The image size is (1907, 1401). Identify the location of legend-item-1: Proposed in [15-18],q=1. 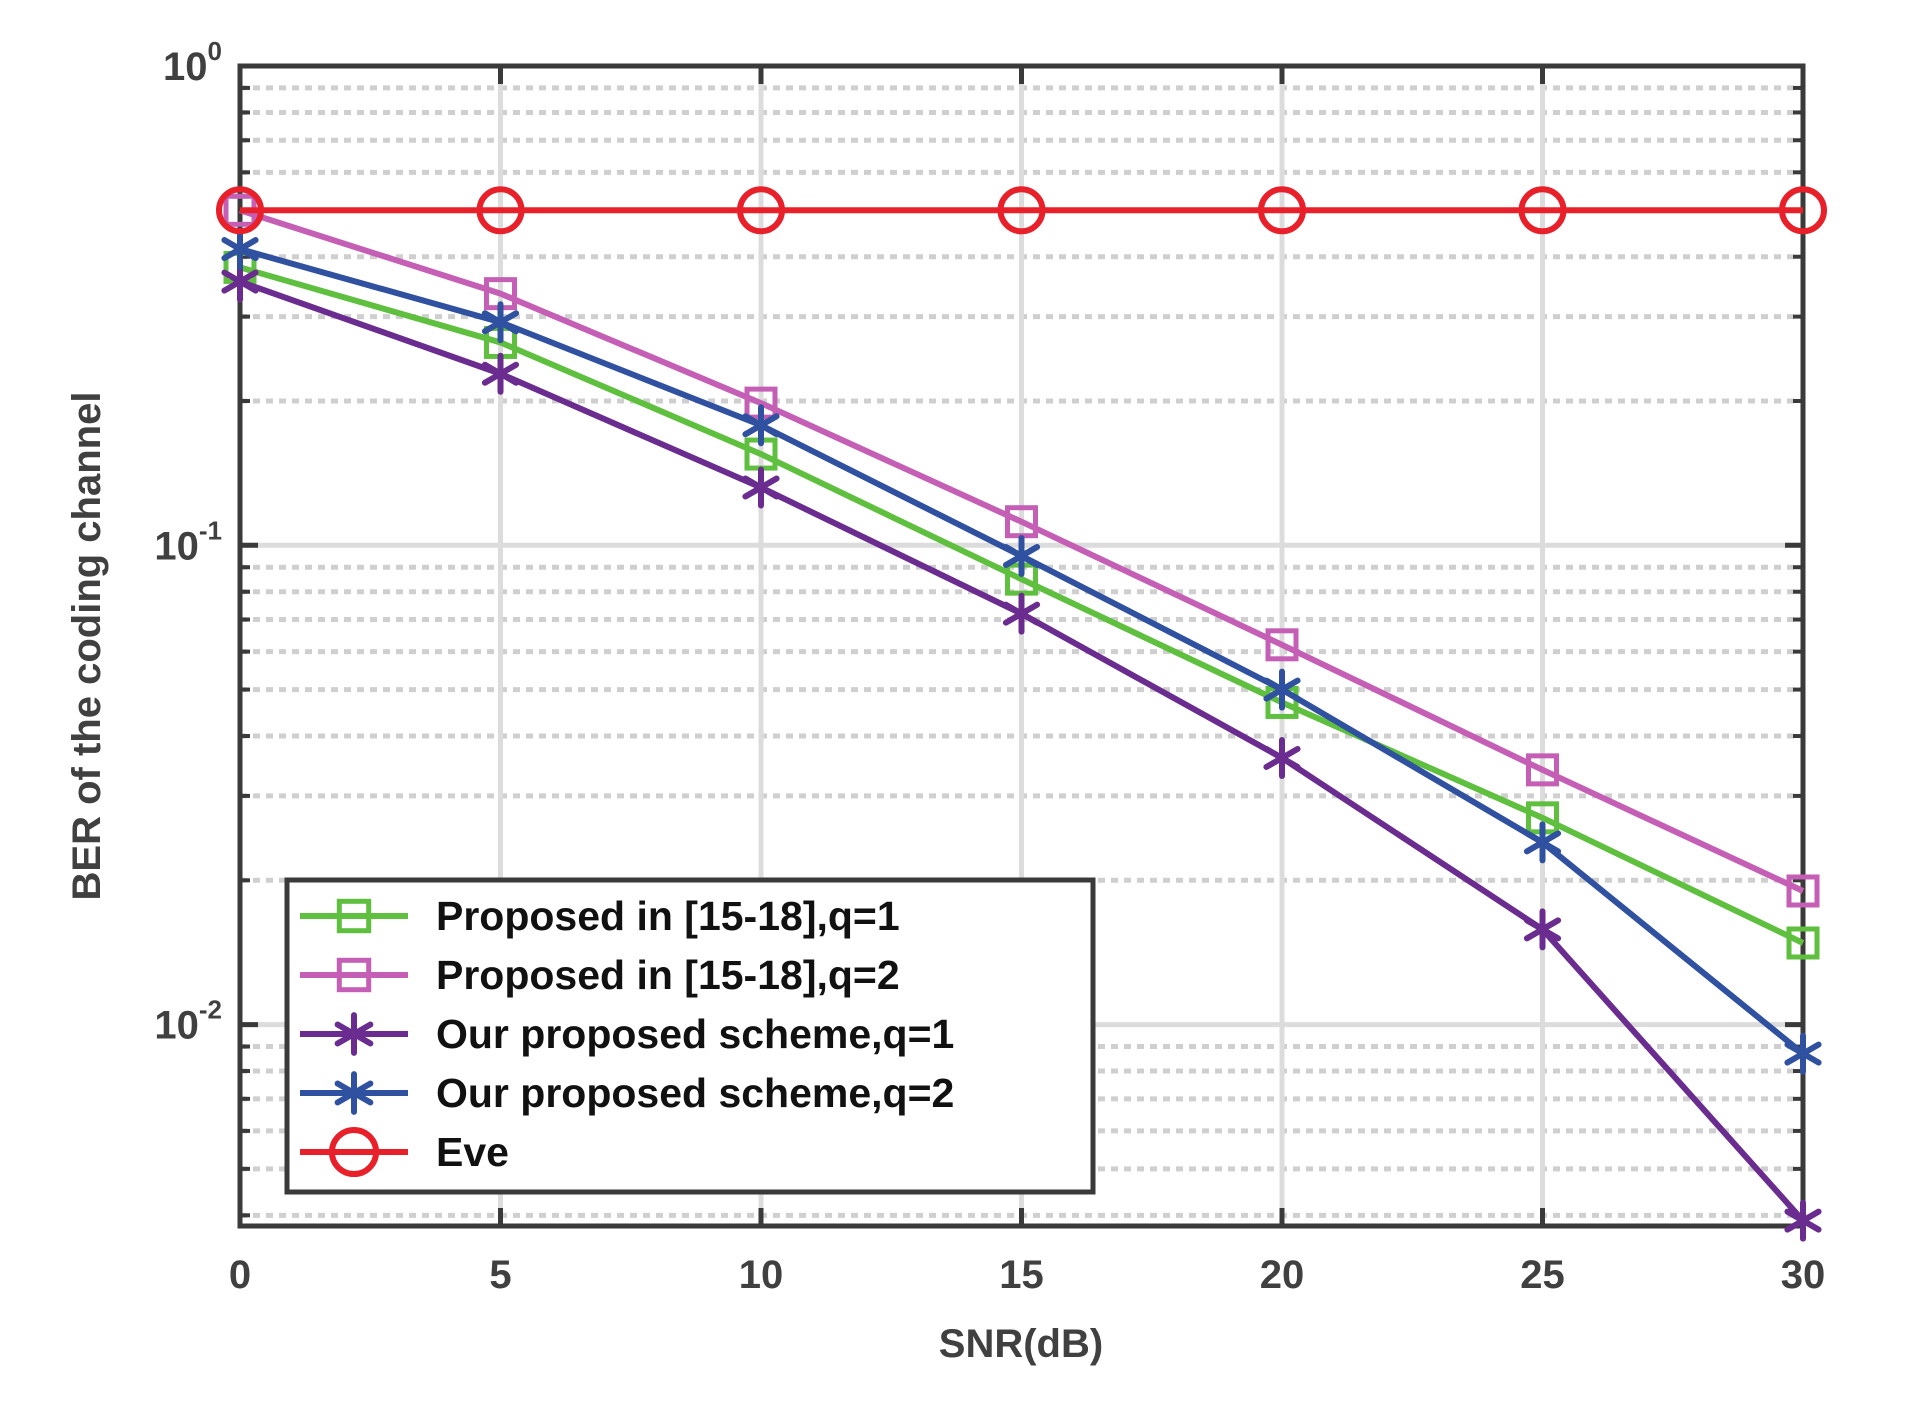
(600, 916).